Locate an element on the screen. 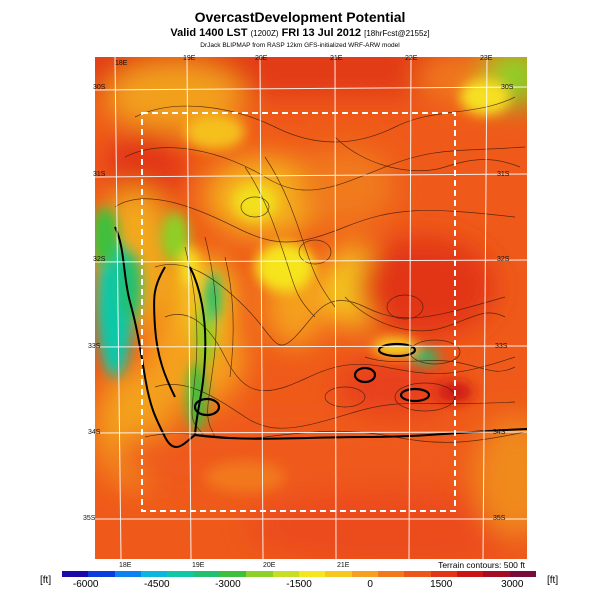 The image size is (600, 600). lon-label-bottom: 21E is located at coordinates (343, 565).